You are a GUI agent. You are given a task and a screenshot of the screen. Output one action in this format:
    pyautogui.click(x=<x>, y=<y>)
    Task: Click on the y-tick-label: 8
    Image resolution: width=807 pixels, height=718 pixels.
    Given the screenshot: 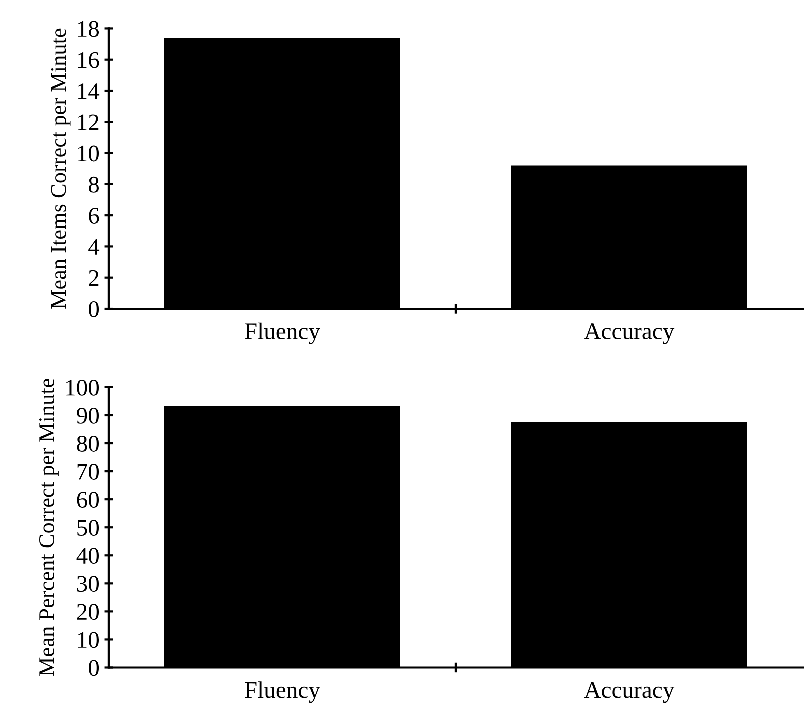 What is the action you would take?
    pyautogui.click(x=94, y=184)
    